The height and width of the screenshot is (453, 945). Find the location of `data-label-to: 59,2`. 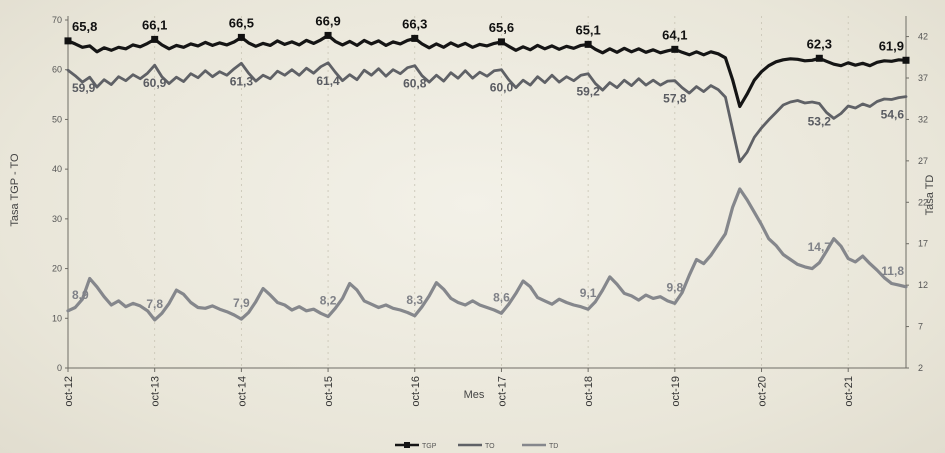

data-label-to: 59,2 is located at coordinates (588, 92).